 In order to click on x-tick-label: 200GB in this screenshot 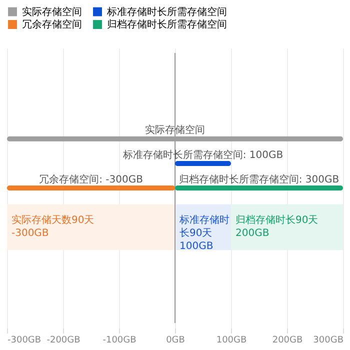, I will do `click(287, 341)`.